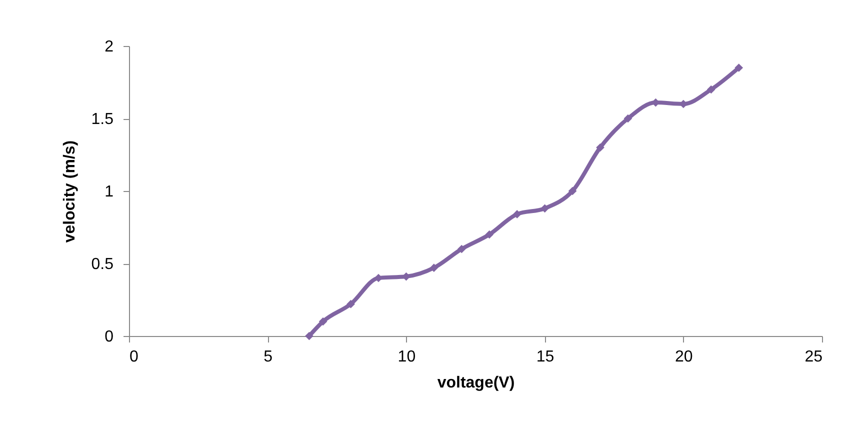 This screenshot has width=867, height=446. What do you see at coordinates (69, 191) in the screenshot?
I see `y-axis-title: velocity (m/s)` at bounding box center [69, 191].